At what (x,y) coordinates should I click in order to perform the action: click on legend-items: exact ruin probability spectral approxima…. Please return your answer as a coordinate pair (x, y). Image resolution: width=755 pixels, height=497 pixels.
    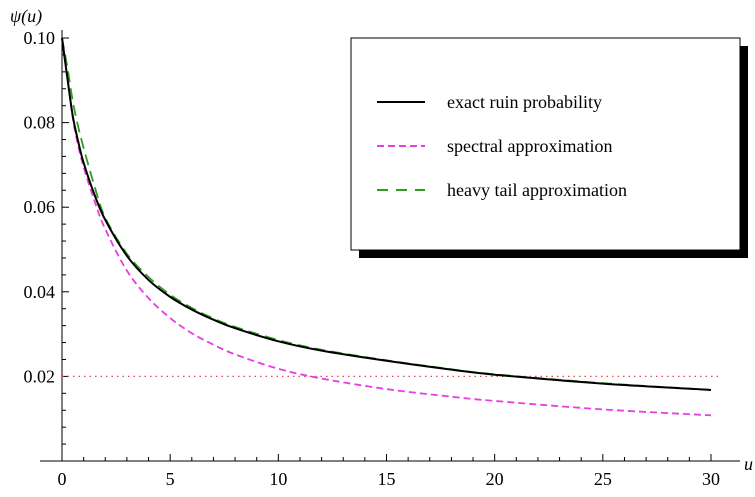
    Looking at the image, I should click on (502, 146).